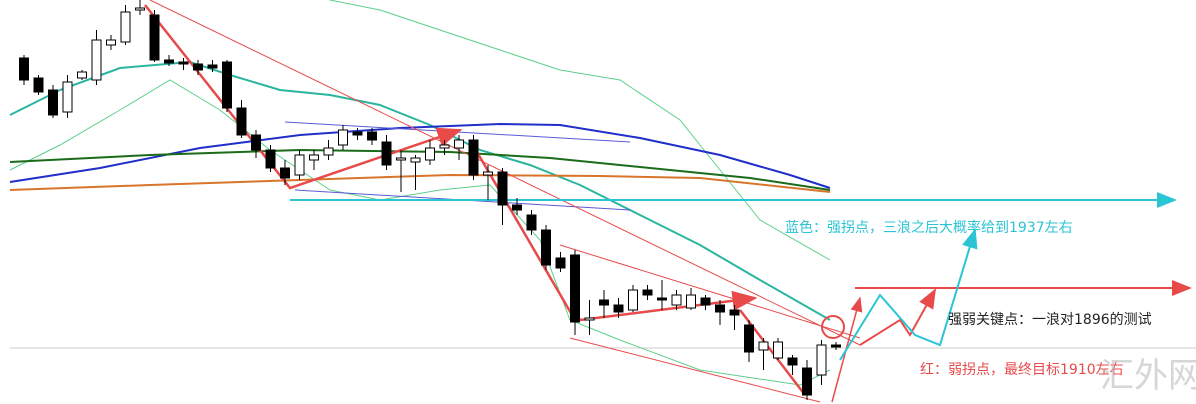 This screenshot has height=404, width=1196. I want to click on annotation: 红：弱拐点，最终目标1910左右, so click(1022, 370).